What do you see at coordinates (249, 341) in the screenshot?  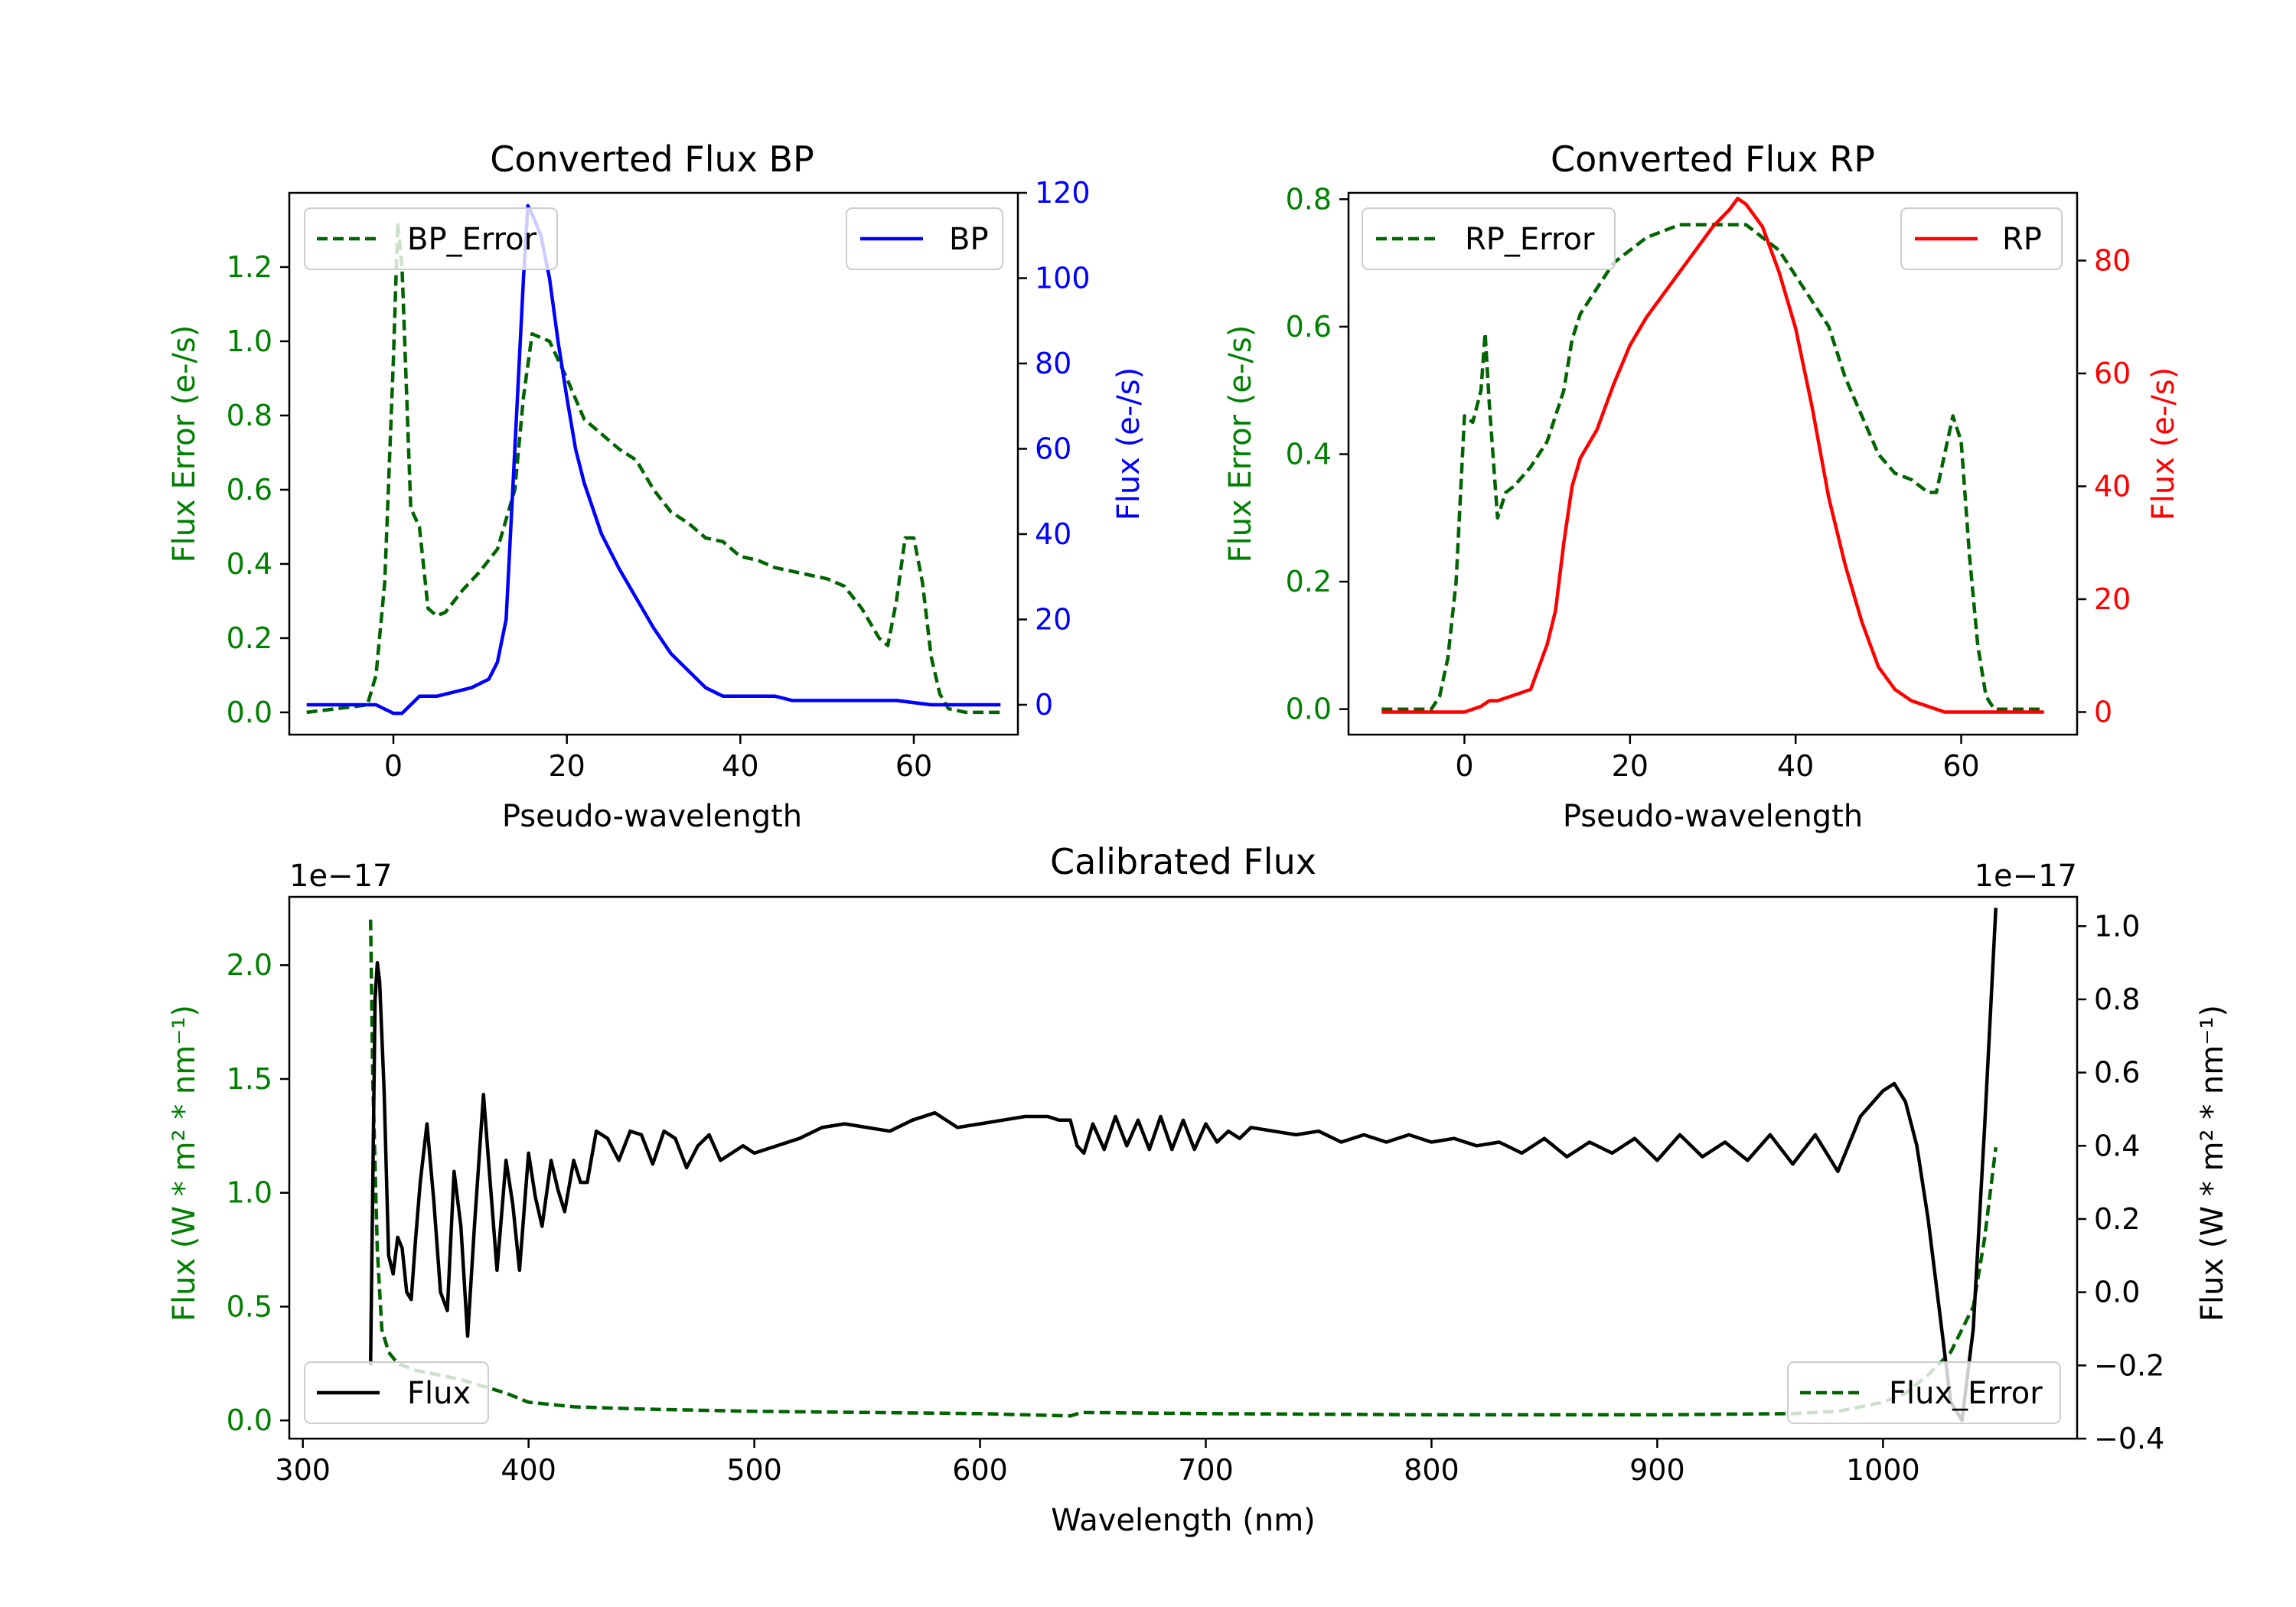 I see `bp-left-y-tick-label: 1.0` at bounding box center [249, 341].